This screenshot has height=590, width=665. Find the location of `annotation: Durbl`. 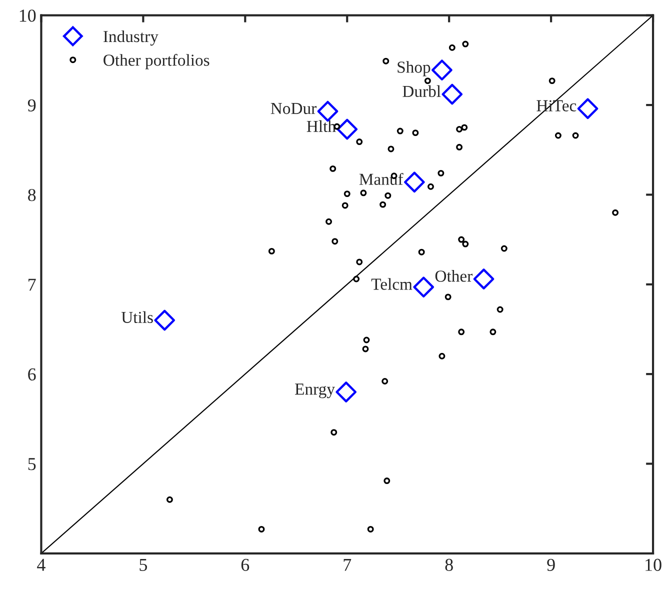

annotation: Durbl is located at coordinates (421, 91).